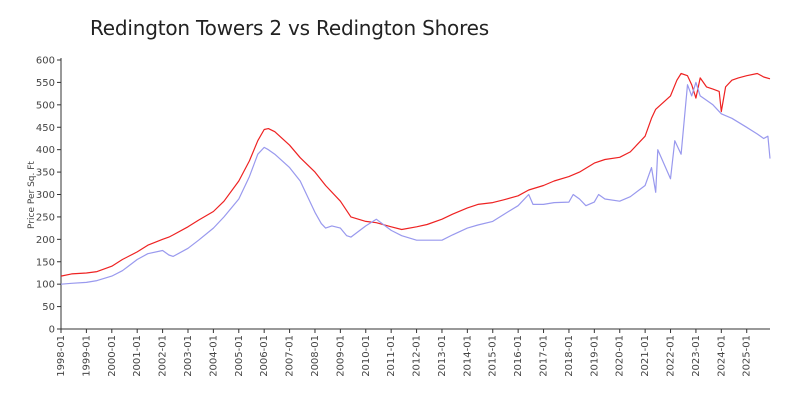 Image resolution: width=800 pixels, height=400 pixels. I want to click on x-tick-label: 2002-01, so click(163, 356).